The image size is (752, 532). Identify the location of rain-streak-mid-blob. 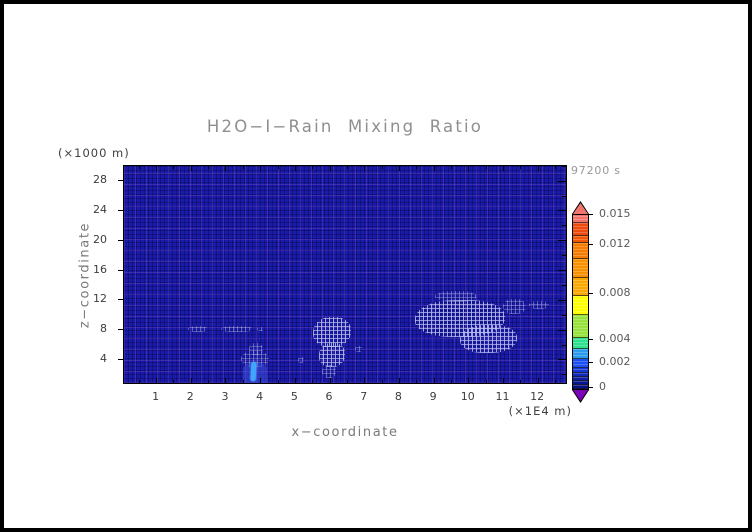
(237, 329).